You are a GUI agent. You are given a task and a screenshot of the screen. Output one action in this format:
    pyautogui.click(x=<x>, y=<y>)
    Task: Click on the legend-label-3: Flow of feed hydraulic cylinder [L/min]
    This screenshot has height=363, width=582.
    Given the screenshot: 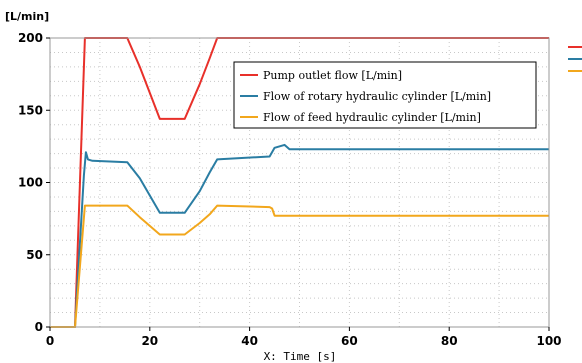 What is the action you would take?
    pyautogui.click(x=372, y=117)
    